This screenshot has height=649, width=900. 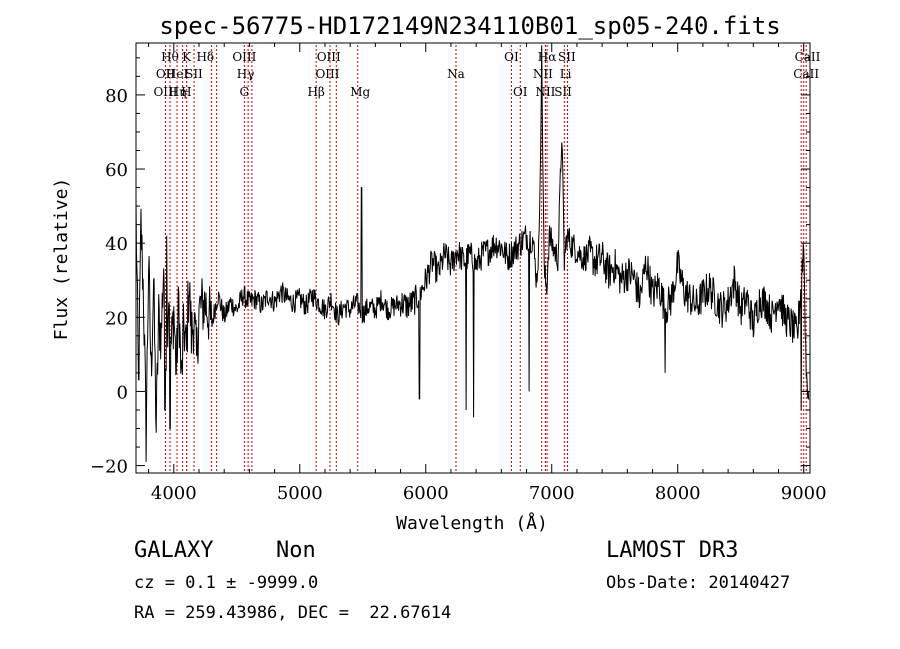 What do you see at coordinates (174, 550) in the screenshot?
I see `object-class: GALAXY` at bounding box center [174, 550].